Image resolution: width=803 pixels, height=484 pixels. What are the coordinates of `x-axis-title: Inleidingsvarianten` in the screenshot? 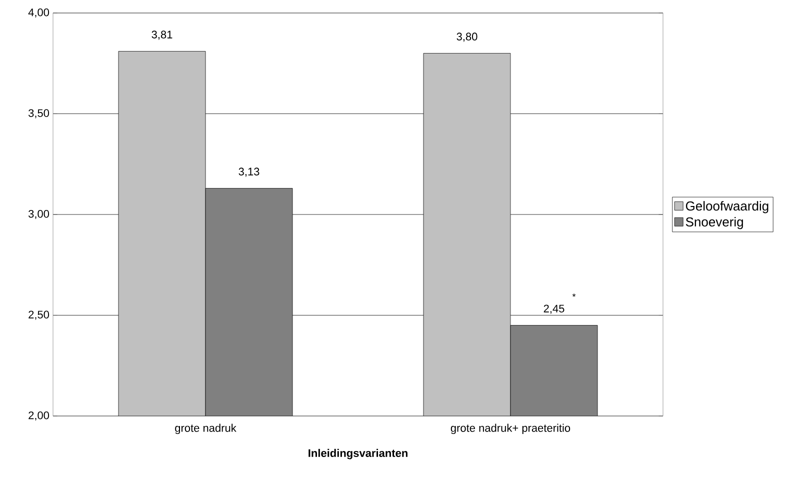 It's located at (358, 454).